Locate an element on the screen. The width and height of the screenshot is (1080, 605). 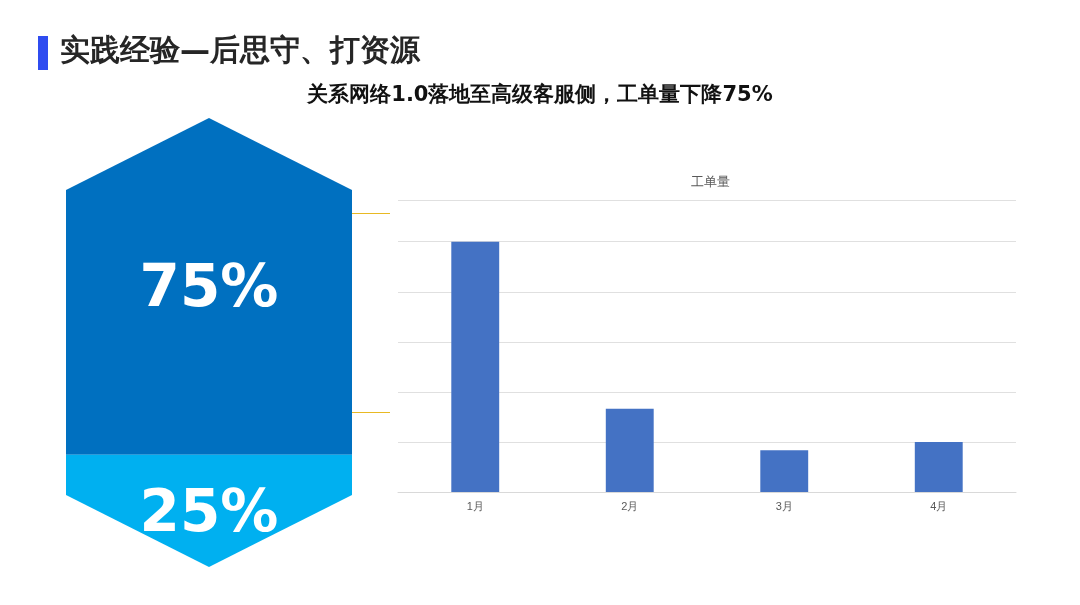
chart-title: 工单量 is located at coordinates (710, 181).